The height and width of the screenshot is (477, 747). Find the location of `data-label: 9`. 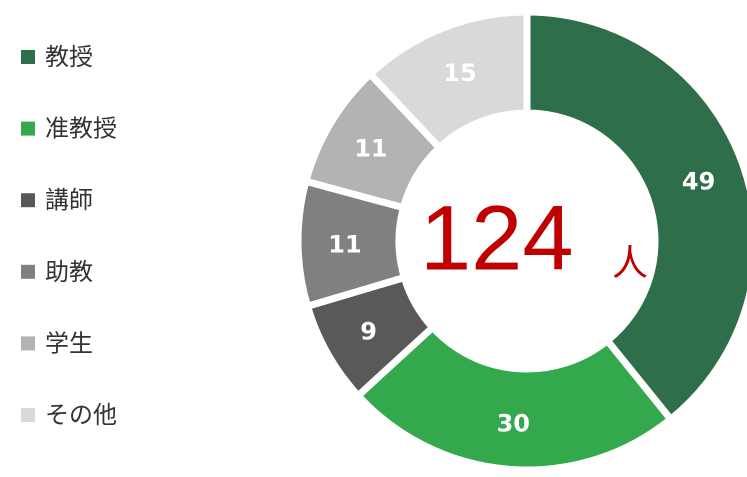

data-label: 9 is located at coordinates (368, 332).